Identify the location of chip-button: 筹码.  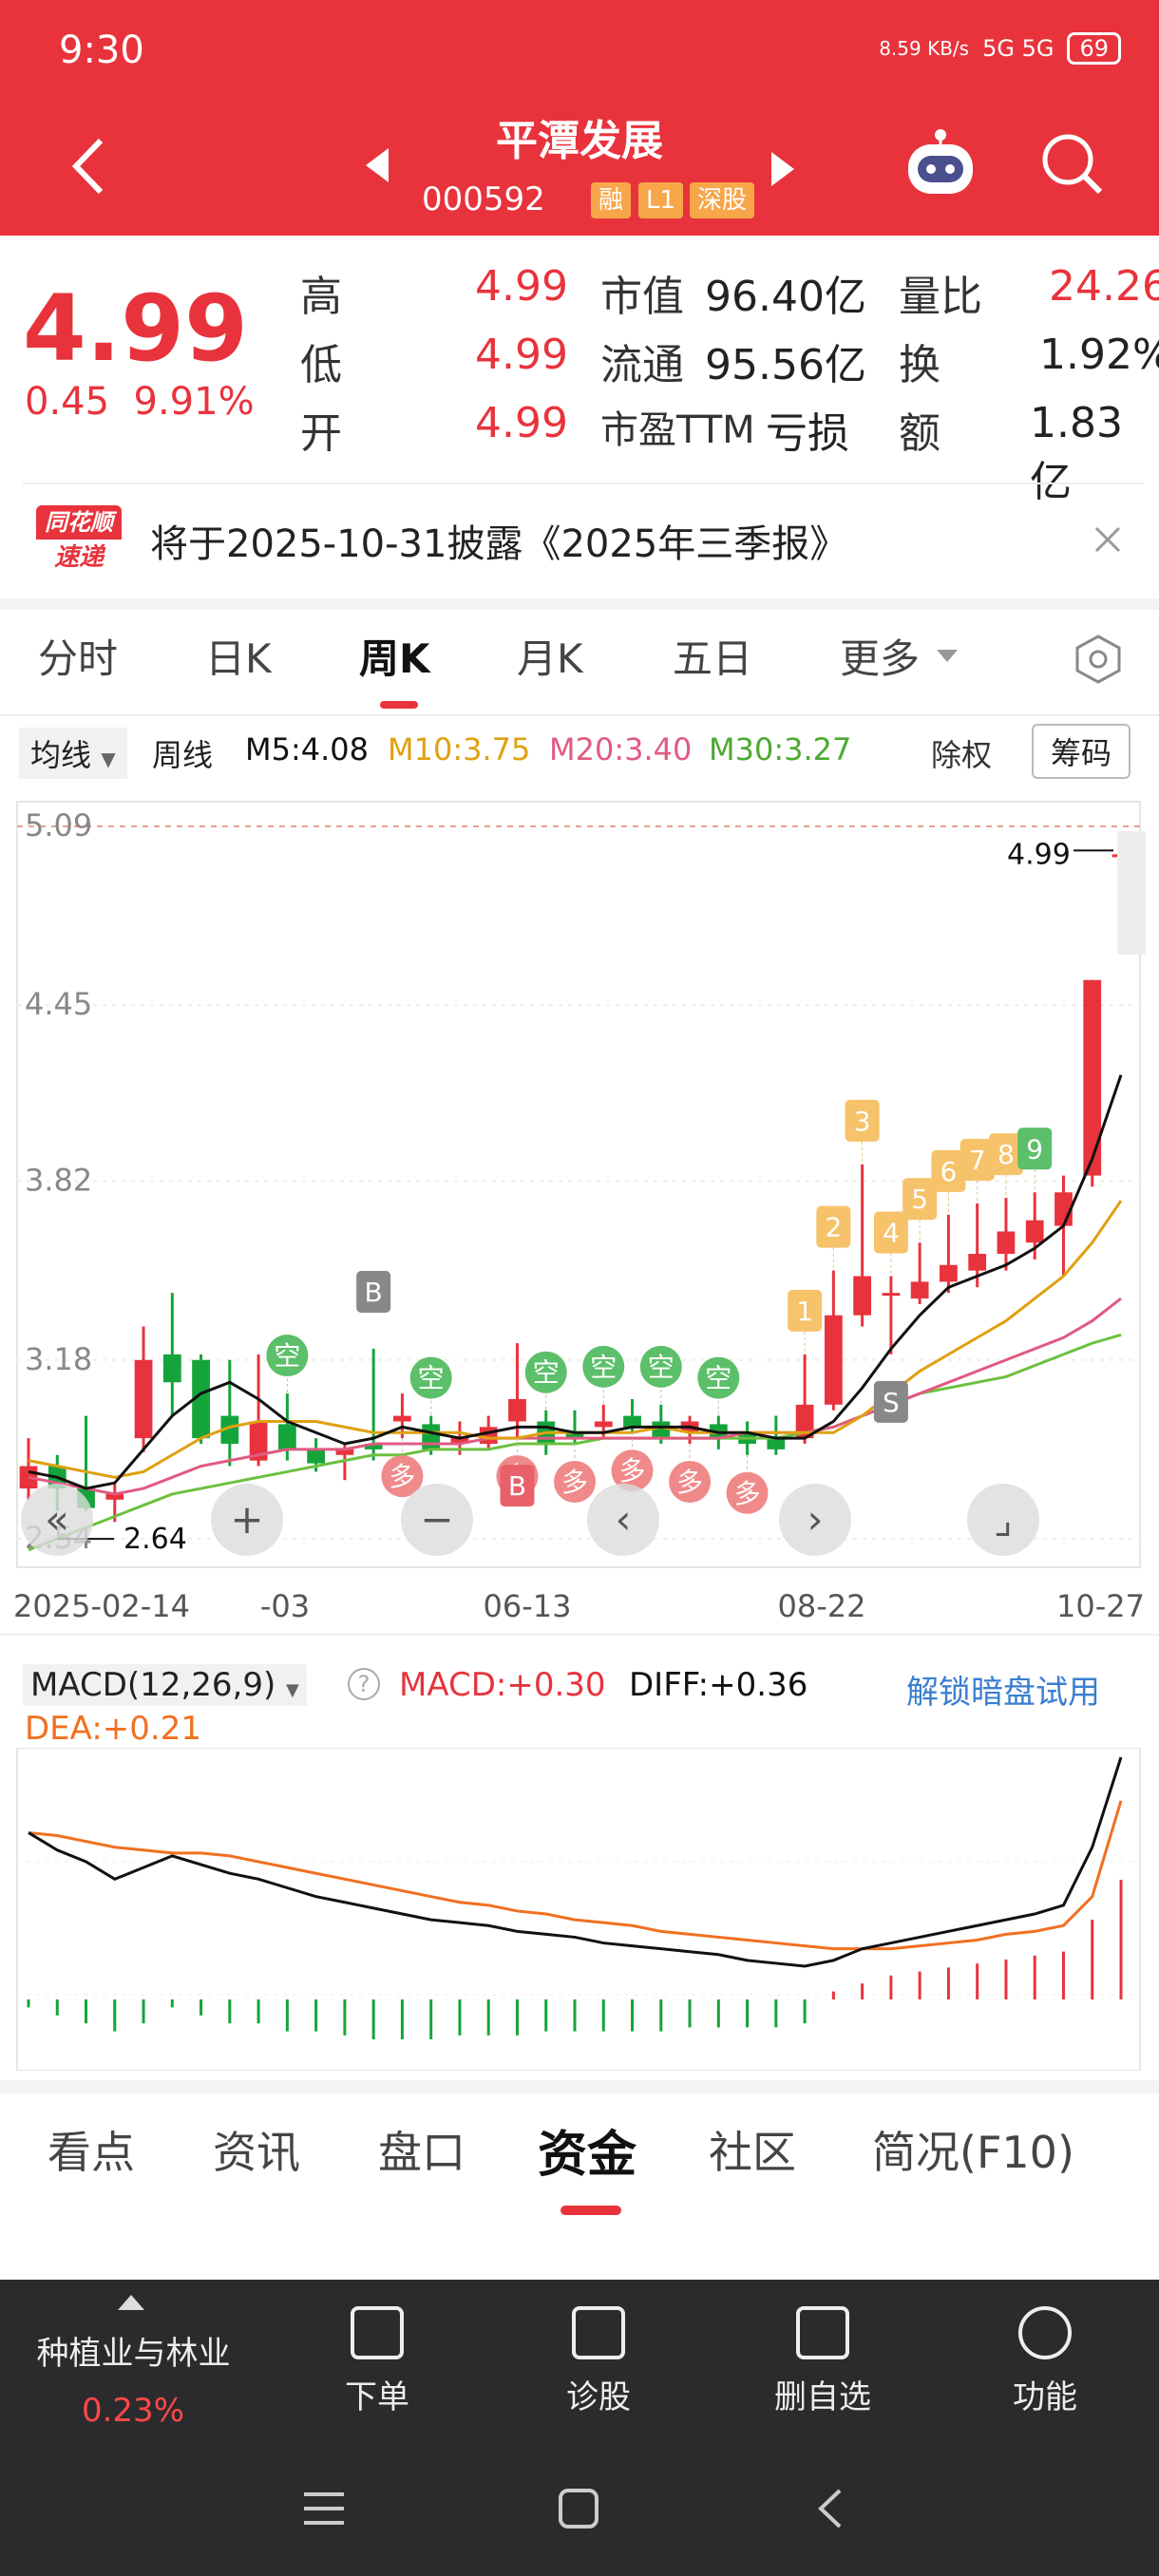
(1081, 751).